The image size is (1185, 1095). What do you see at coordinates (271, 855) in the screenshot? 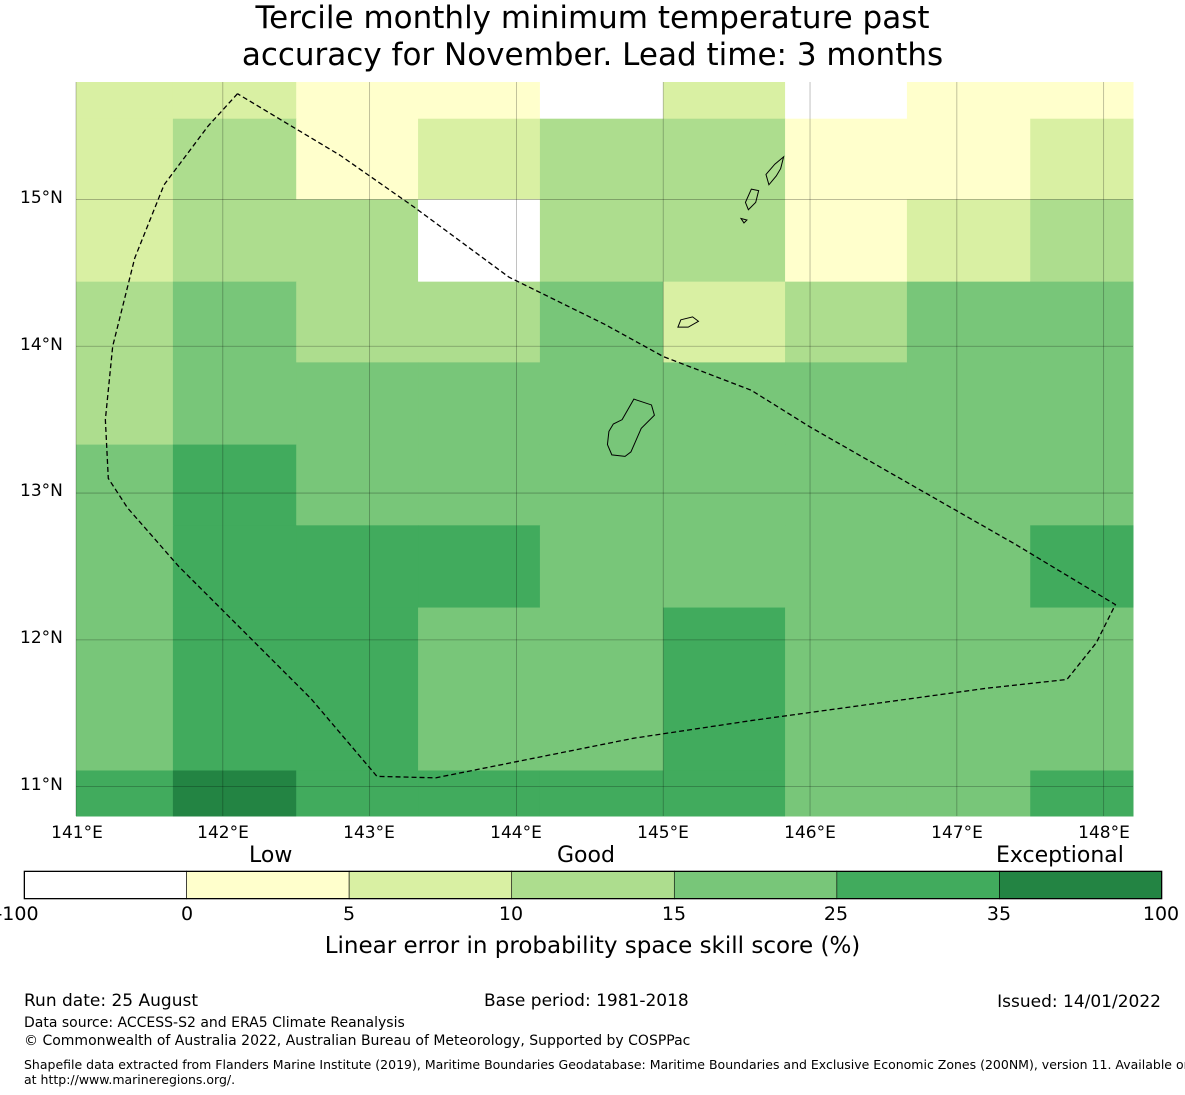
I see `colorbar-label-low: Low` at bounding box center [271, 855].